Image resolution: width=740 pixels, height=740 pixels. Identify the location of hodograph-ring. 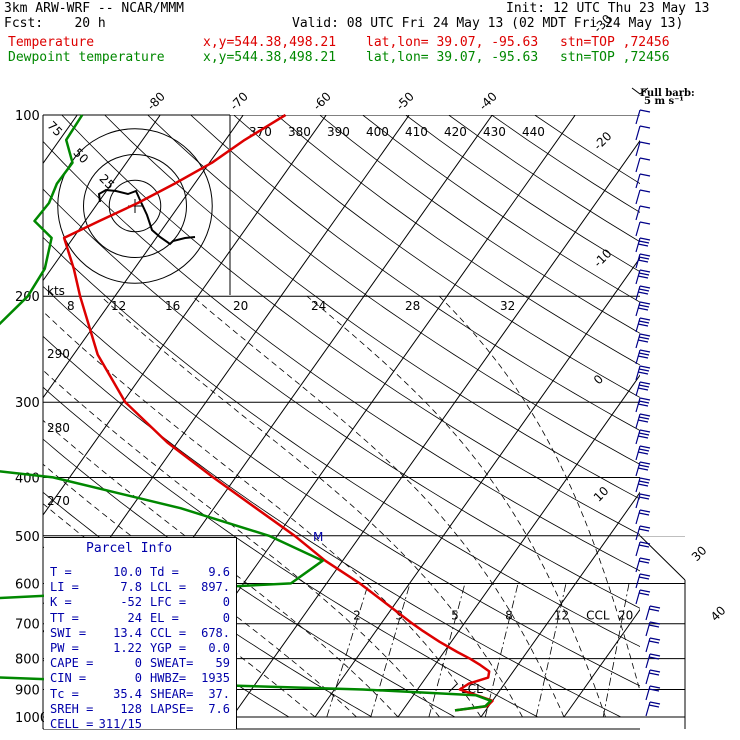
(135, 206).